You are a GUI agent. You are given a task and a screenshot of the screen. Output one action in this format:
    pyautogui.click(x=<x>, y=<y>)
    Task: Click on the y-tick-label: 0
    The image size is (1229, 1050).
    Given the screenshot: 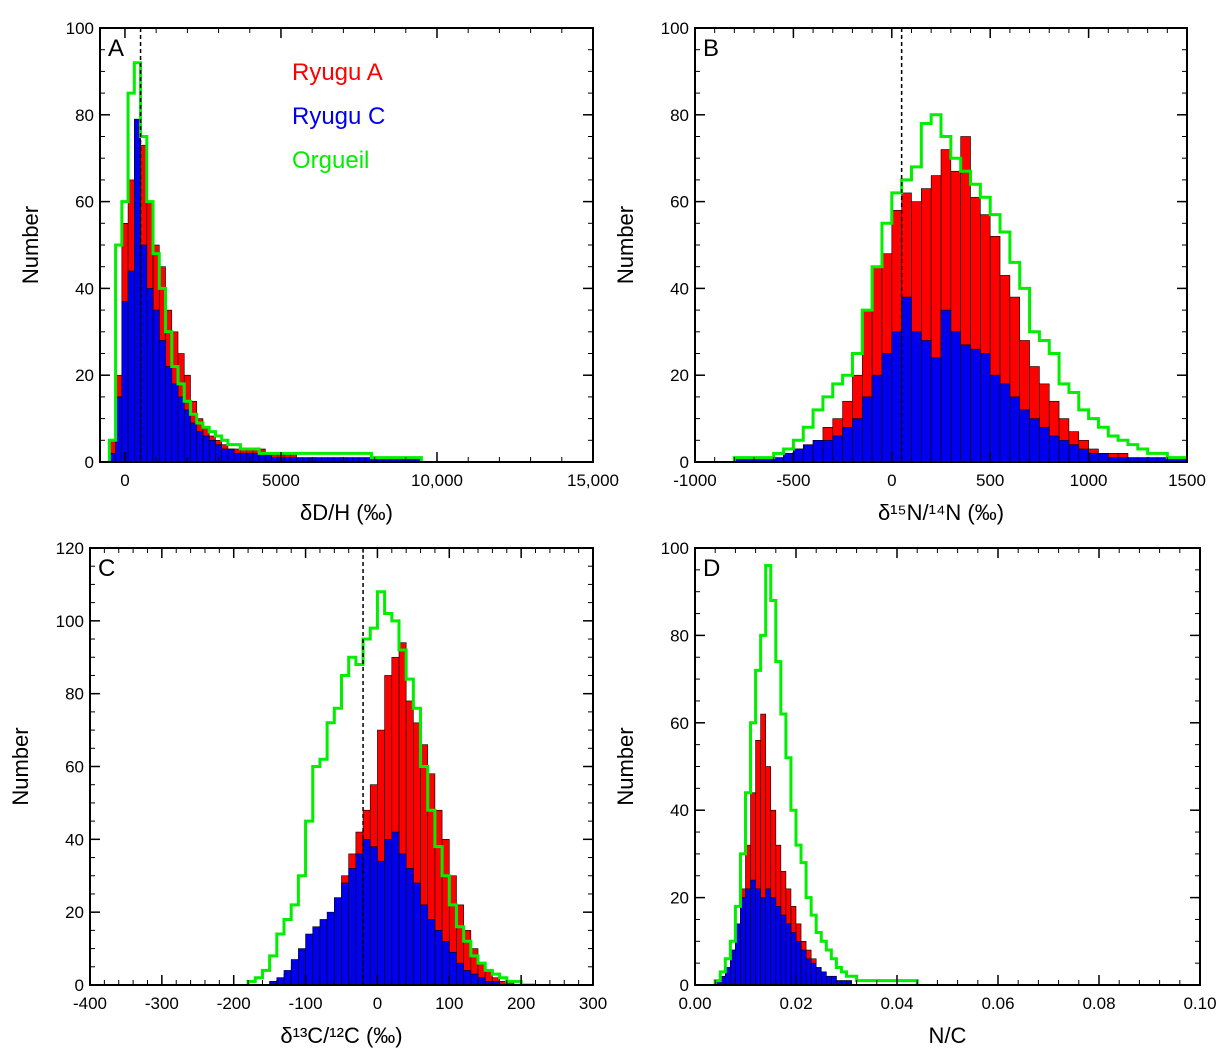 What is the action you would take?
    pyautogui.click(x=684, y=462)
    